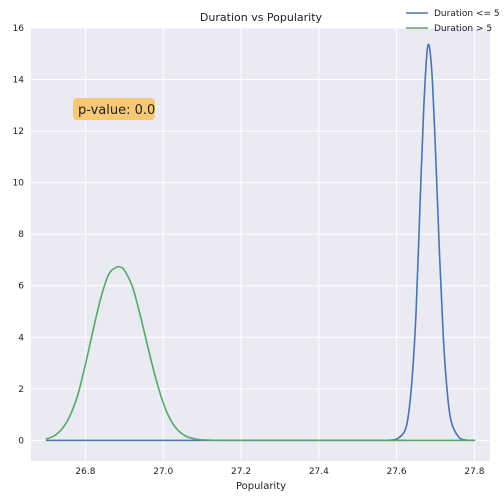 This screenshot has height=504, width=504. Describe the element at coordinates (163, 472) in the screenshot. I see `x-tick-label: 27.0` at that location.